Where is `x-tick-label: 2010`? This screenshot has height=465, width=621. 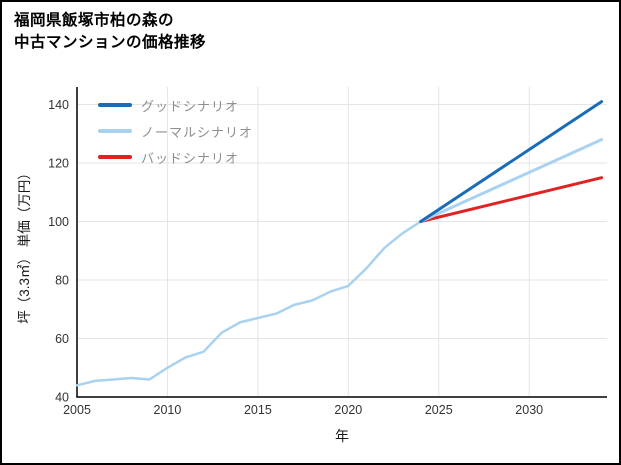
x-tick-label: 2010 is located at coordinates (168, 410).